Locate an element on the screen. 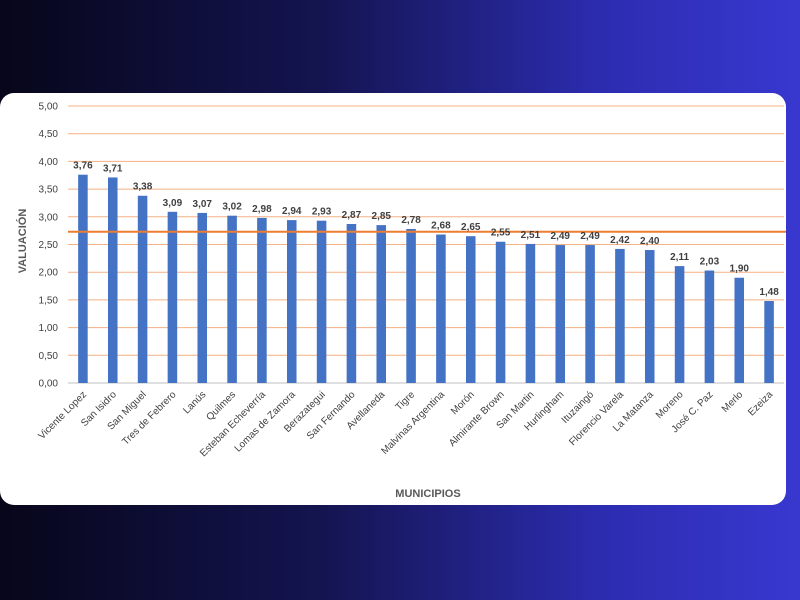 The width and height of the screenshot is (800, 600). y-tick-label: 4,50 is located at coordinates (49, 134).